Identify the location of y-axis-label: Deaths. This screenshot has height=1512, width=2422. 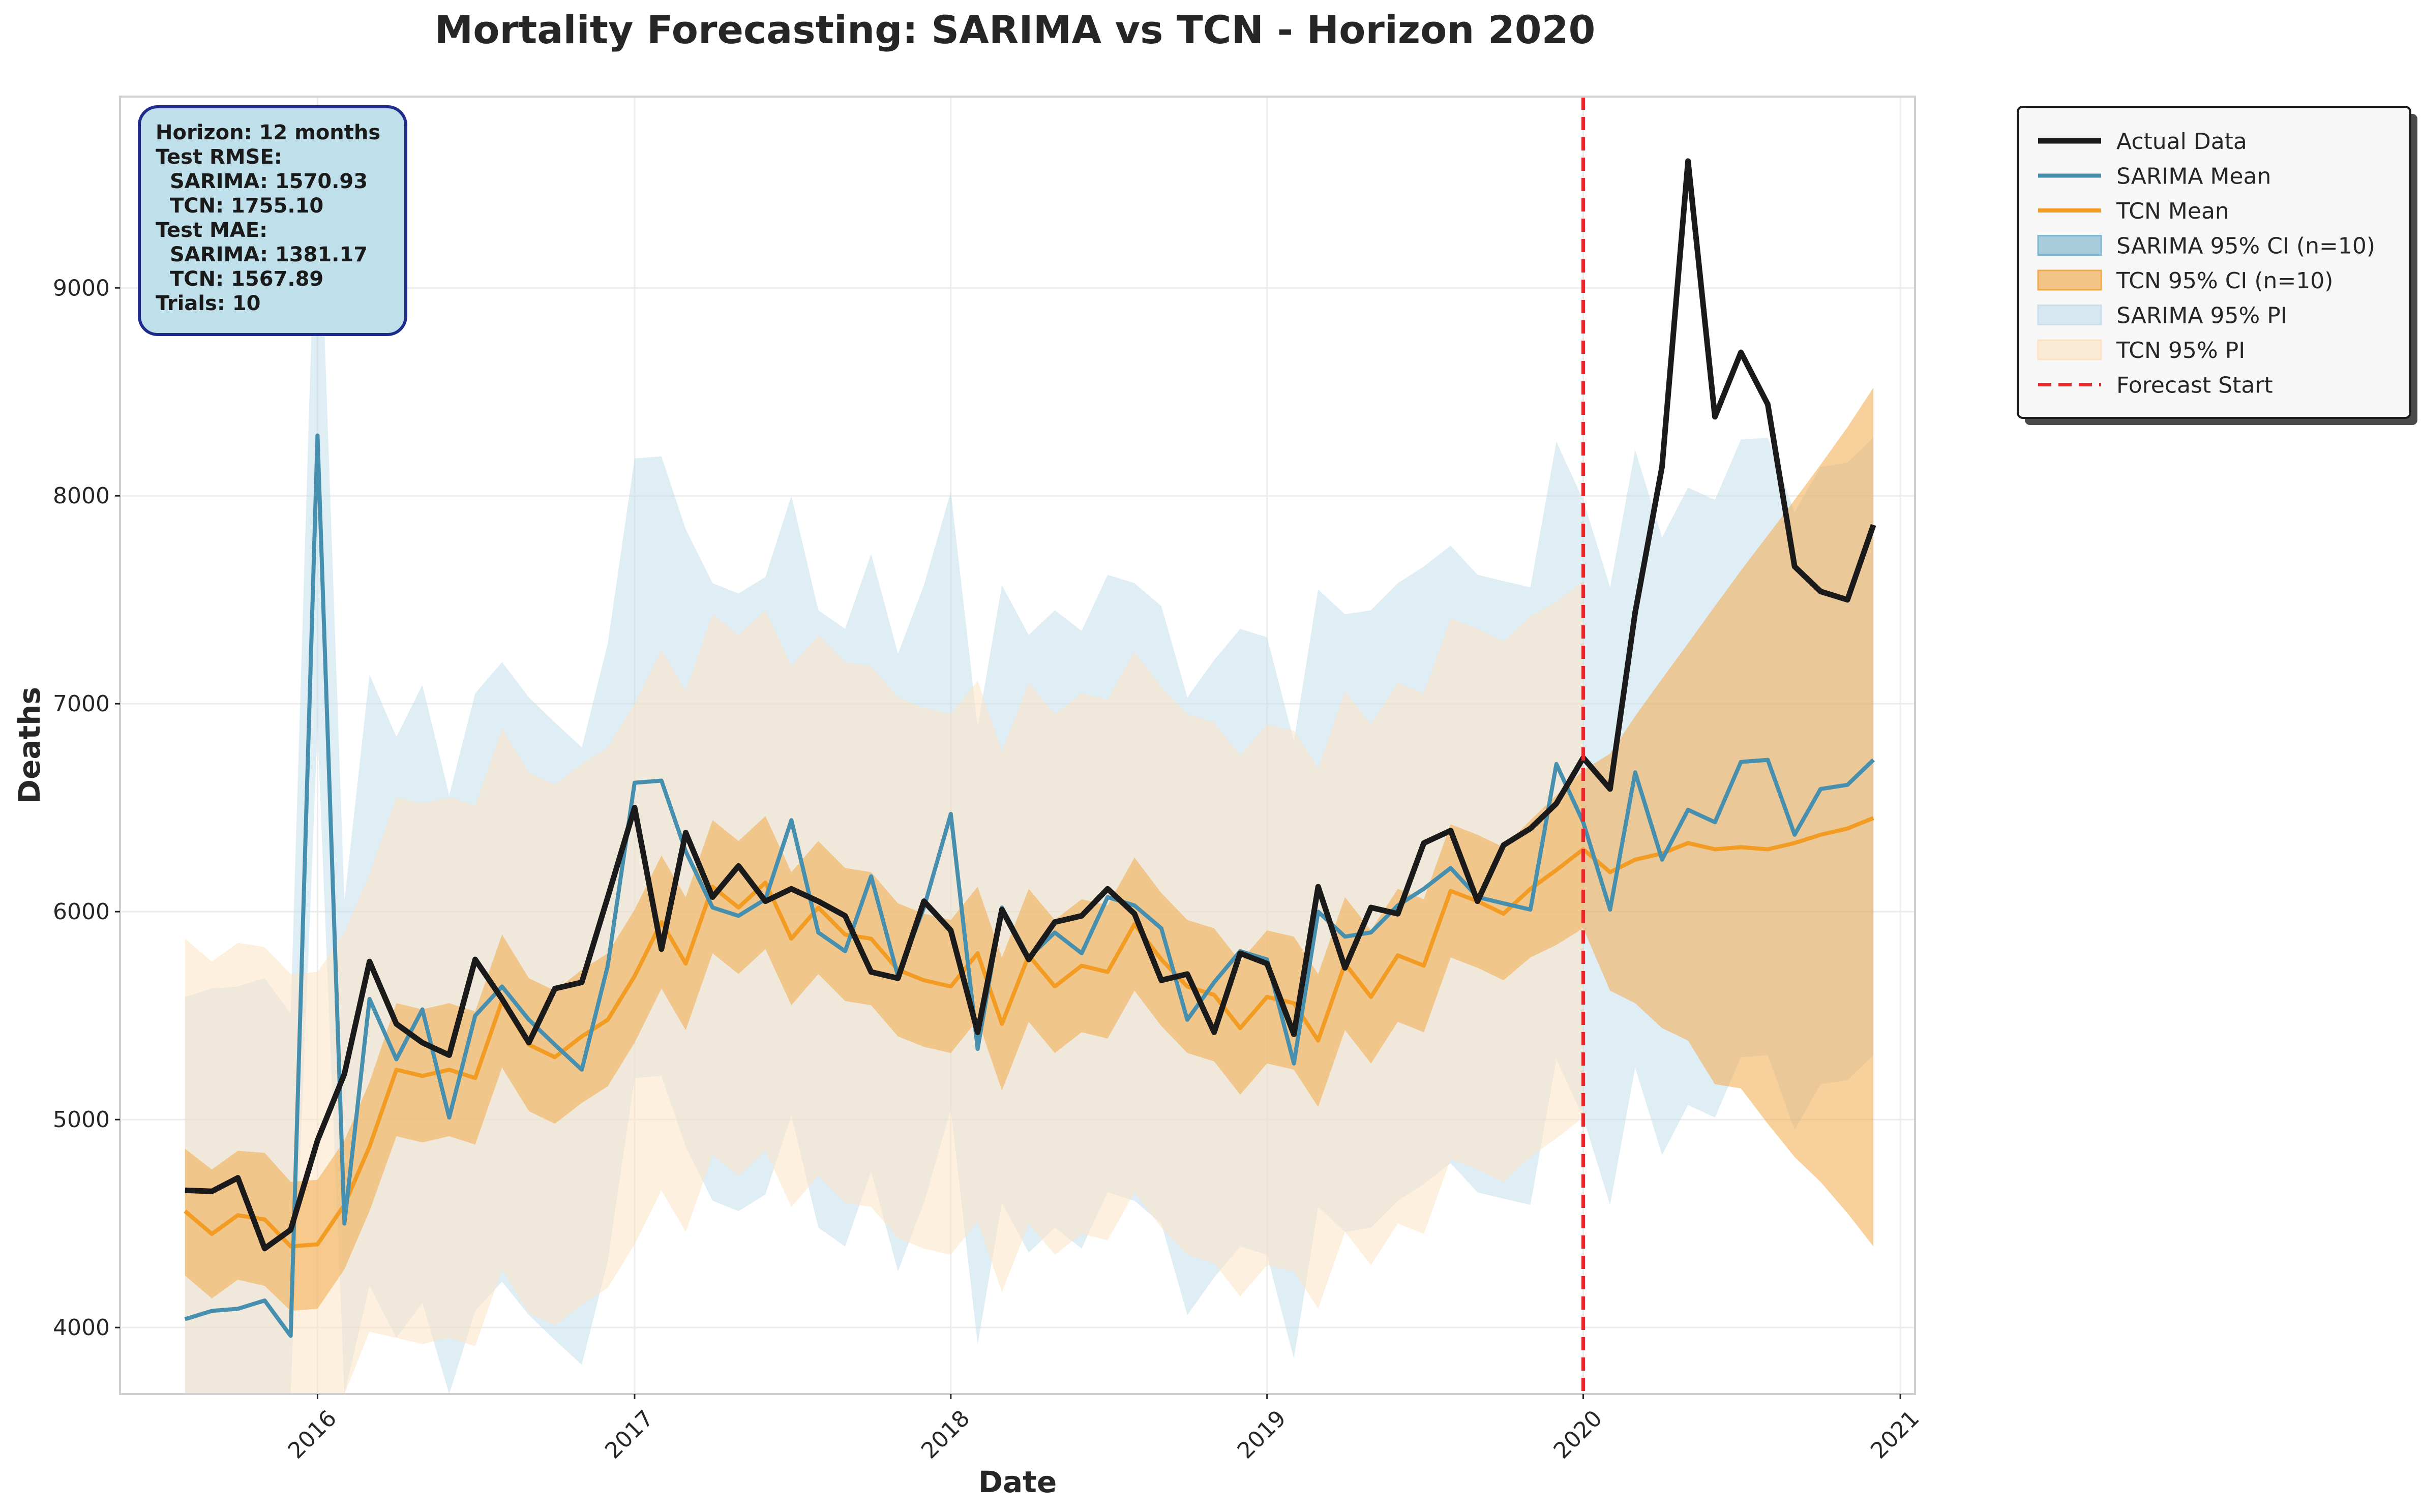
(30, 745).